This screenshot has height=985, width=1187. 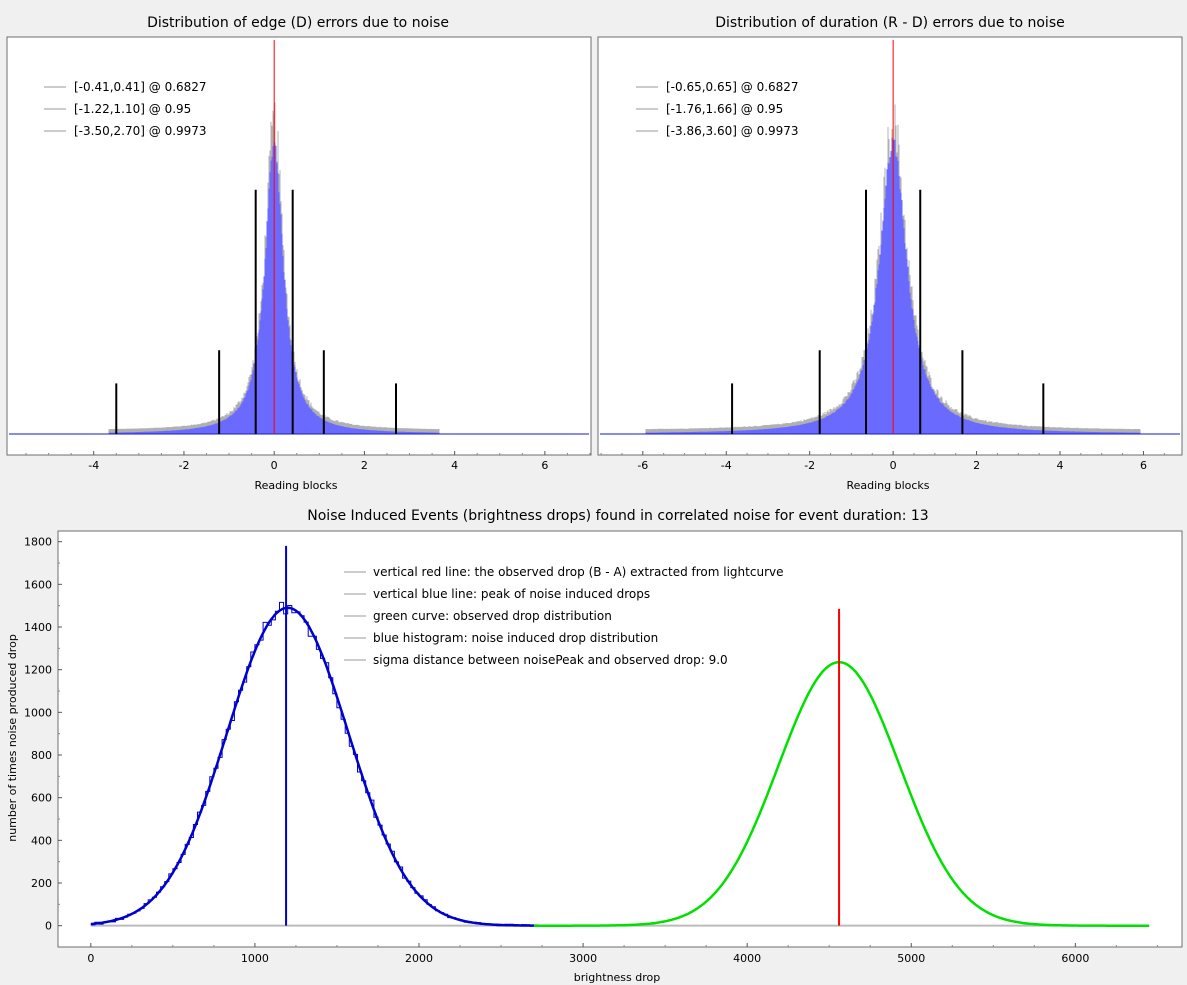 I want to click on y-tick-label: 1800, so click(x=38, y=542).